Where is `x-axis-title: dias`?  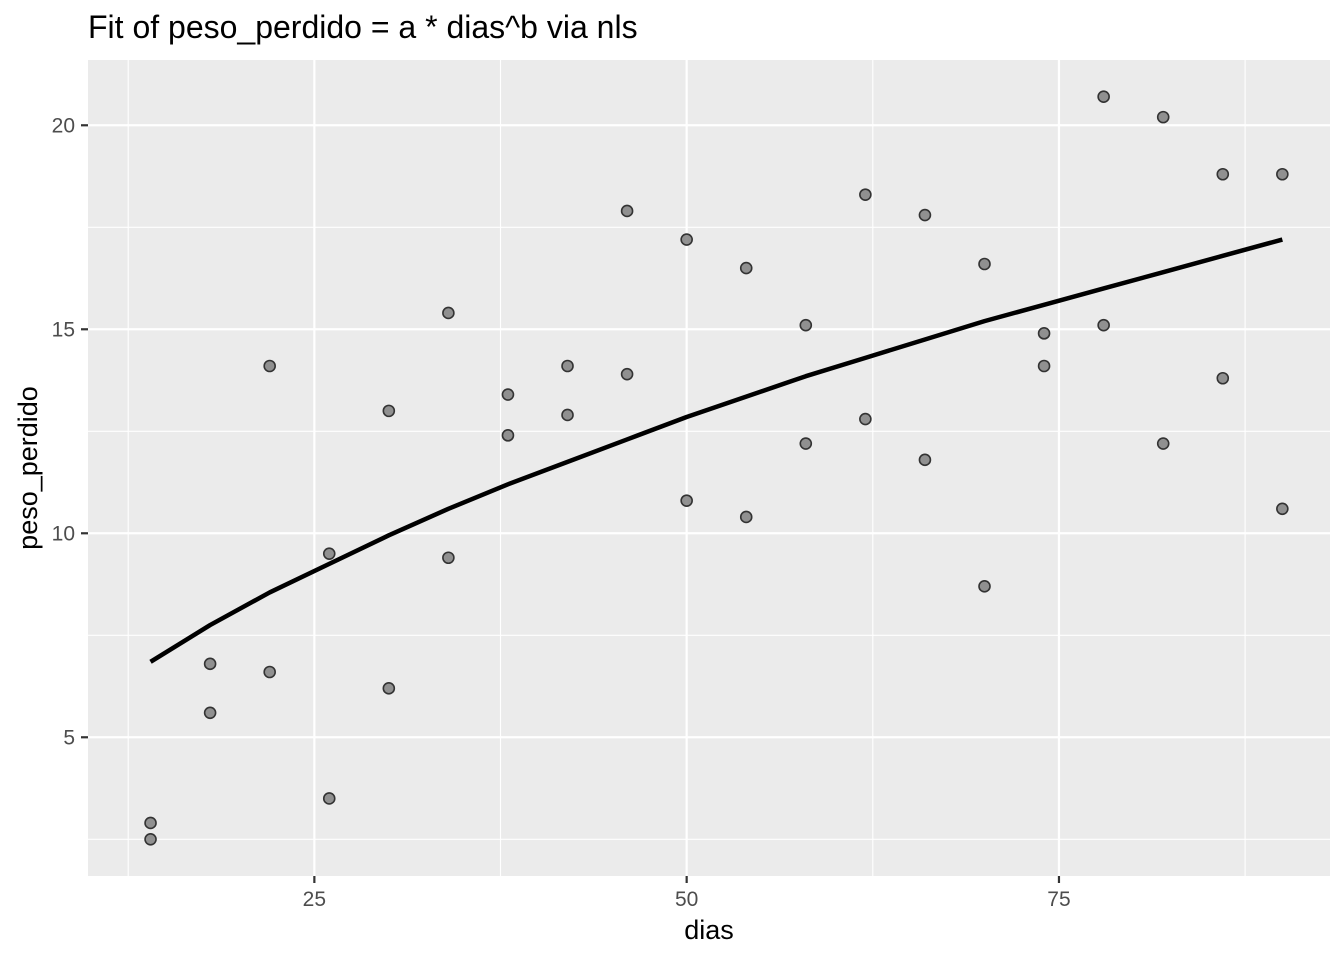
x-axis-title: dias is located at coordinates (709, 930).